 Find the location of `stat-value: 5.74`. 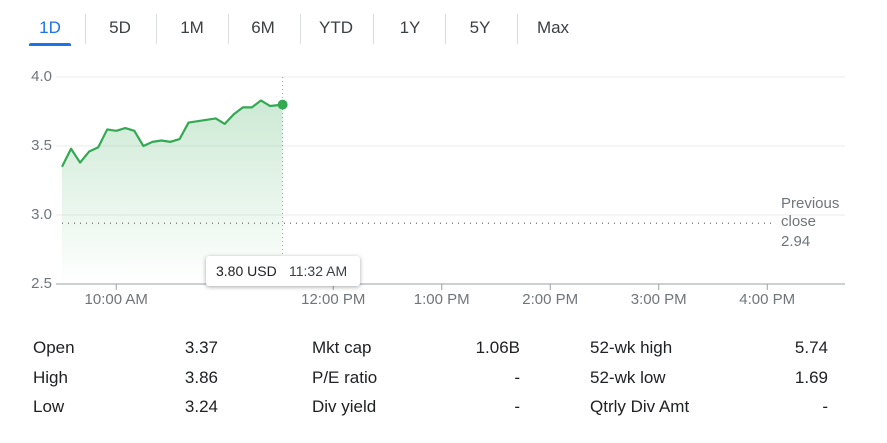

stat-value: 5.74 is located at coordinates (811, 347).